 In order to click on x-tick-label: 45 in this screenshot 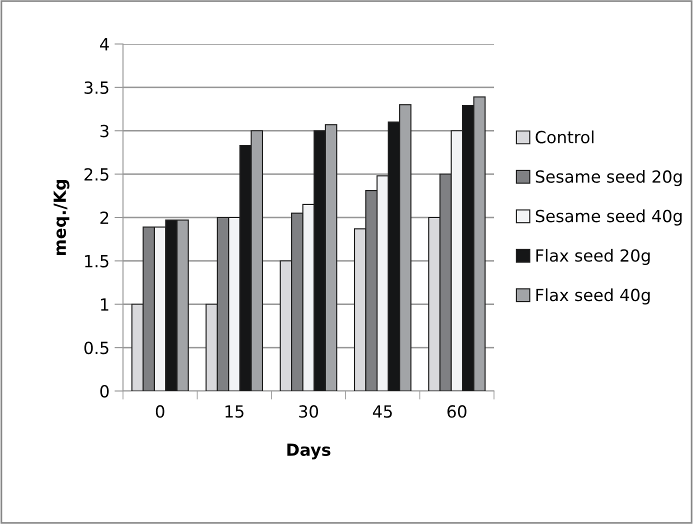, I will do `click(382, 411)`.